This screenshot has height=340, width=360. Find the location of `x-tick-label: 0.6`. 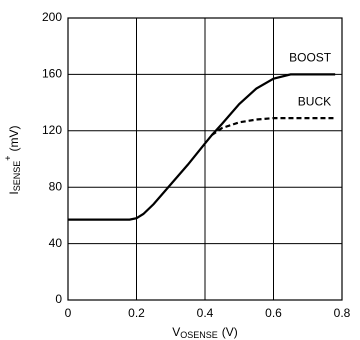

x-tick-label: 0.6 is located at coordinates (273, 313).